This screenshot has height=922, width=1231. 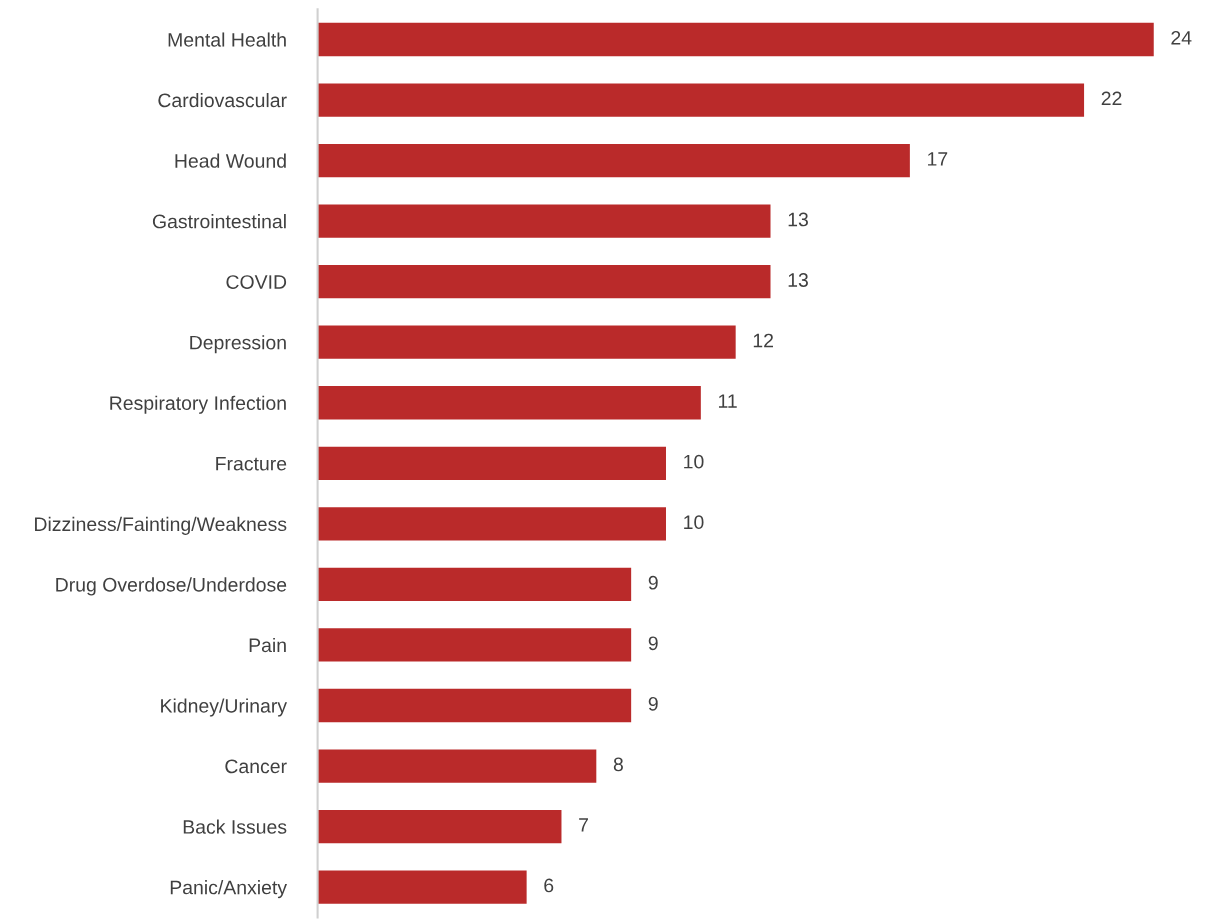 What do you see at coordinates (230, 160) in the screenshot?
I see `y-tick-label: Head Wound` at bounding box center [230, 160].